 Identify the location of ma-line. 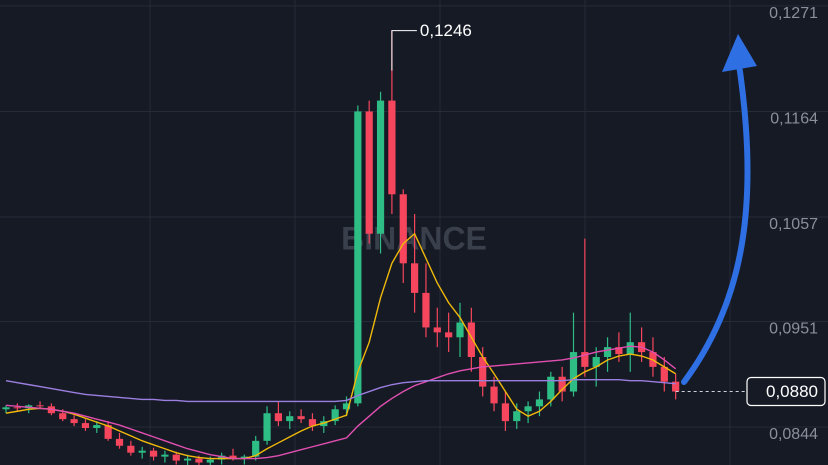
(340, 390).